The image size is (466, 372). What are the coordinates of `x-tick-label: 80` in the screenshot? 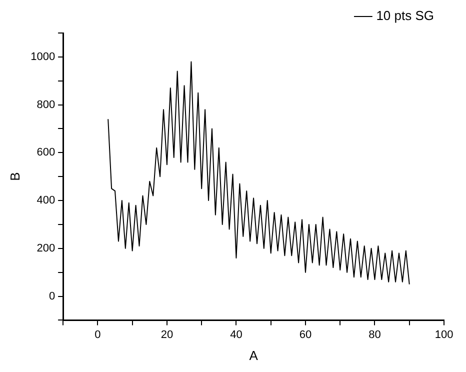 It's located at (374, 334).